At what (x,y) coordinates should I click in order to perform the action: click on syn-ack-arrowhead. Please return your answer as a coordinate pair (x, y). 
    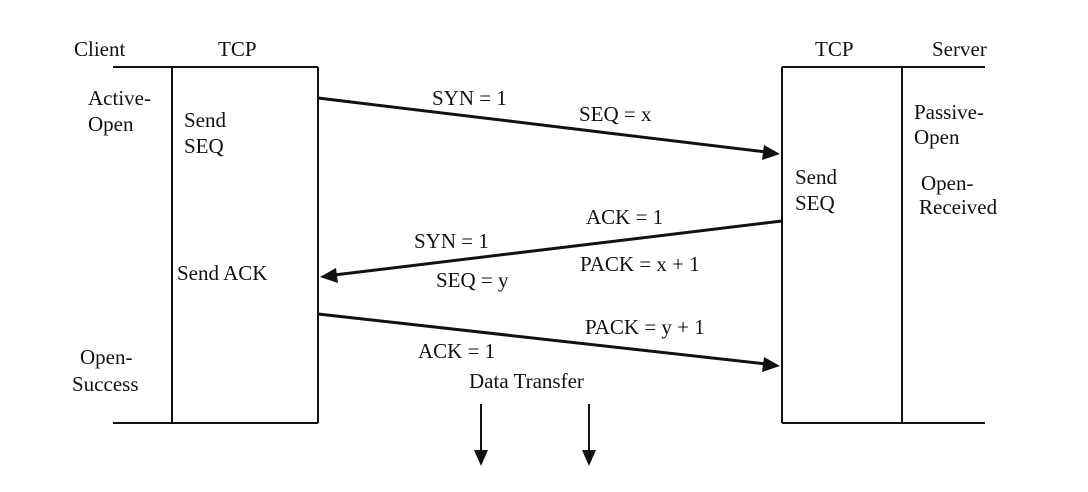
    Looking at the image, I should click on (329, 275).